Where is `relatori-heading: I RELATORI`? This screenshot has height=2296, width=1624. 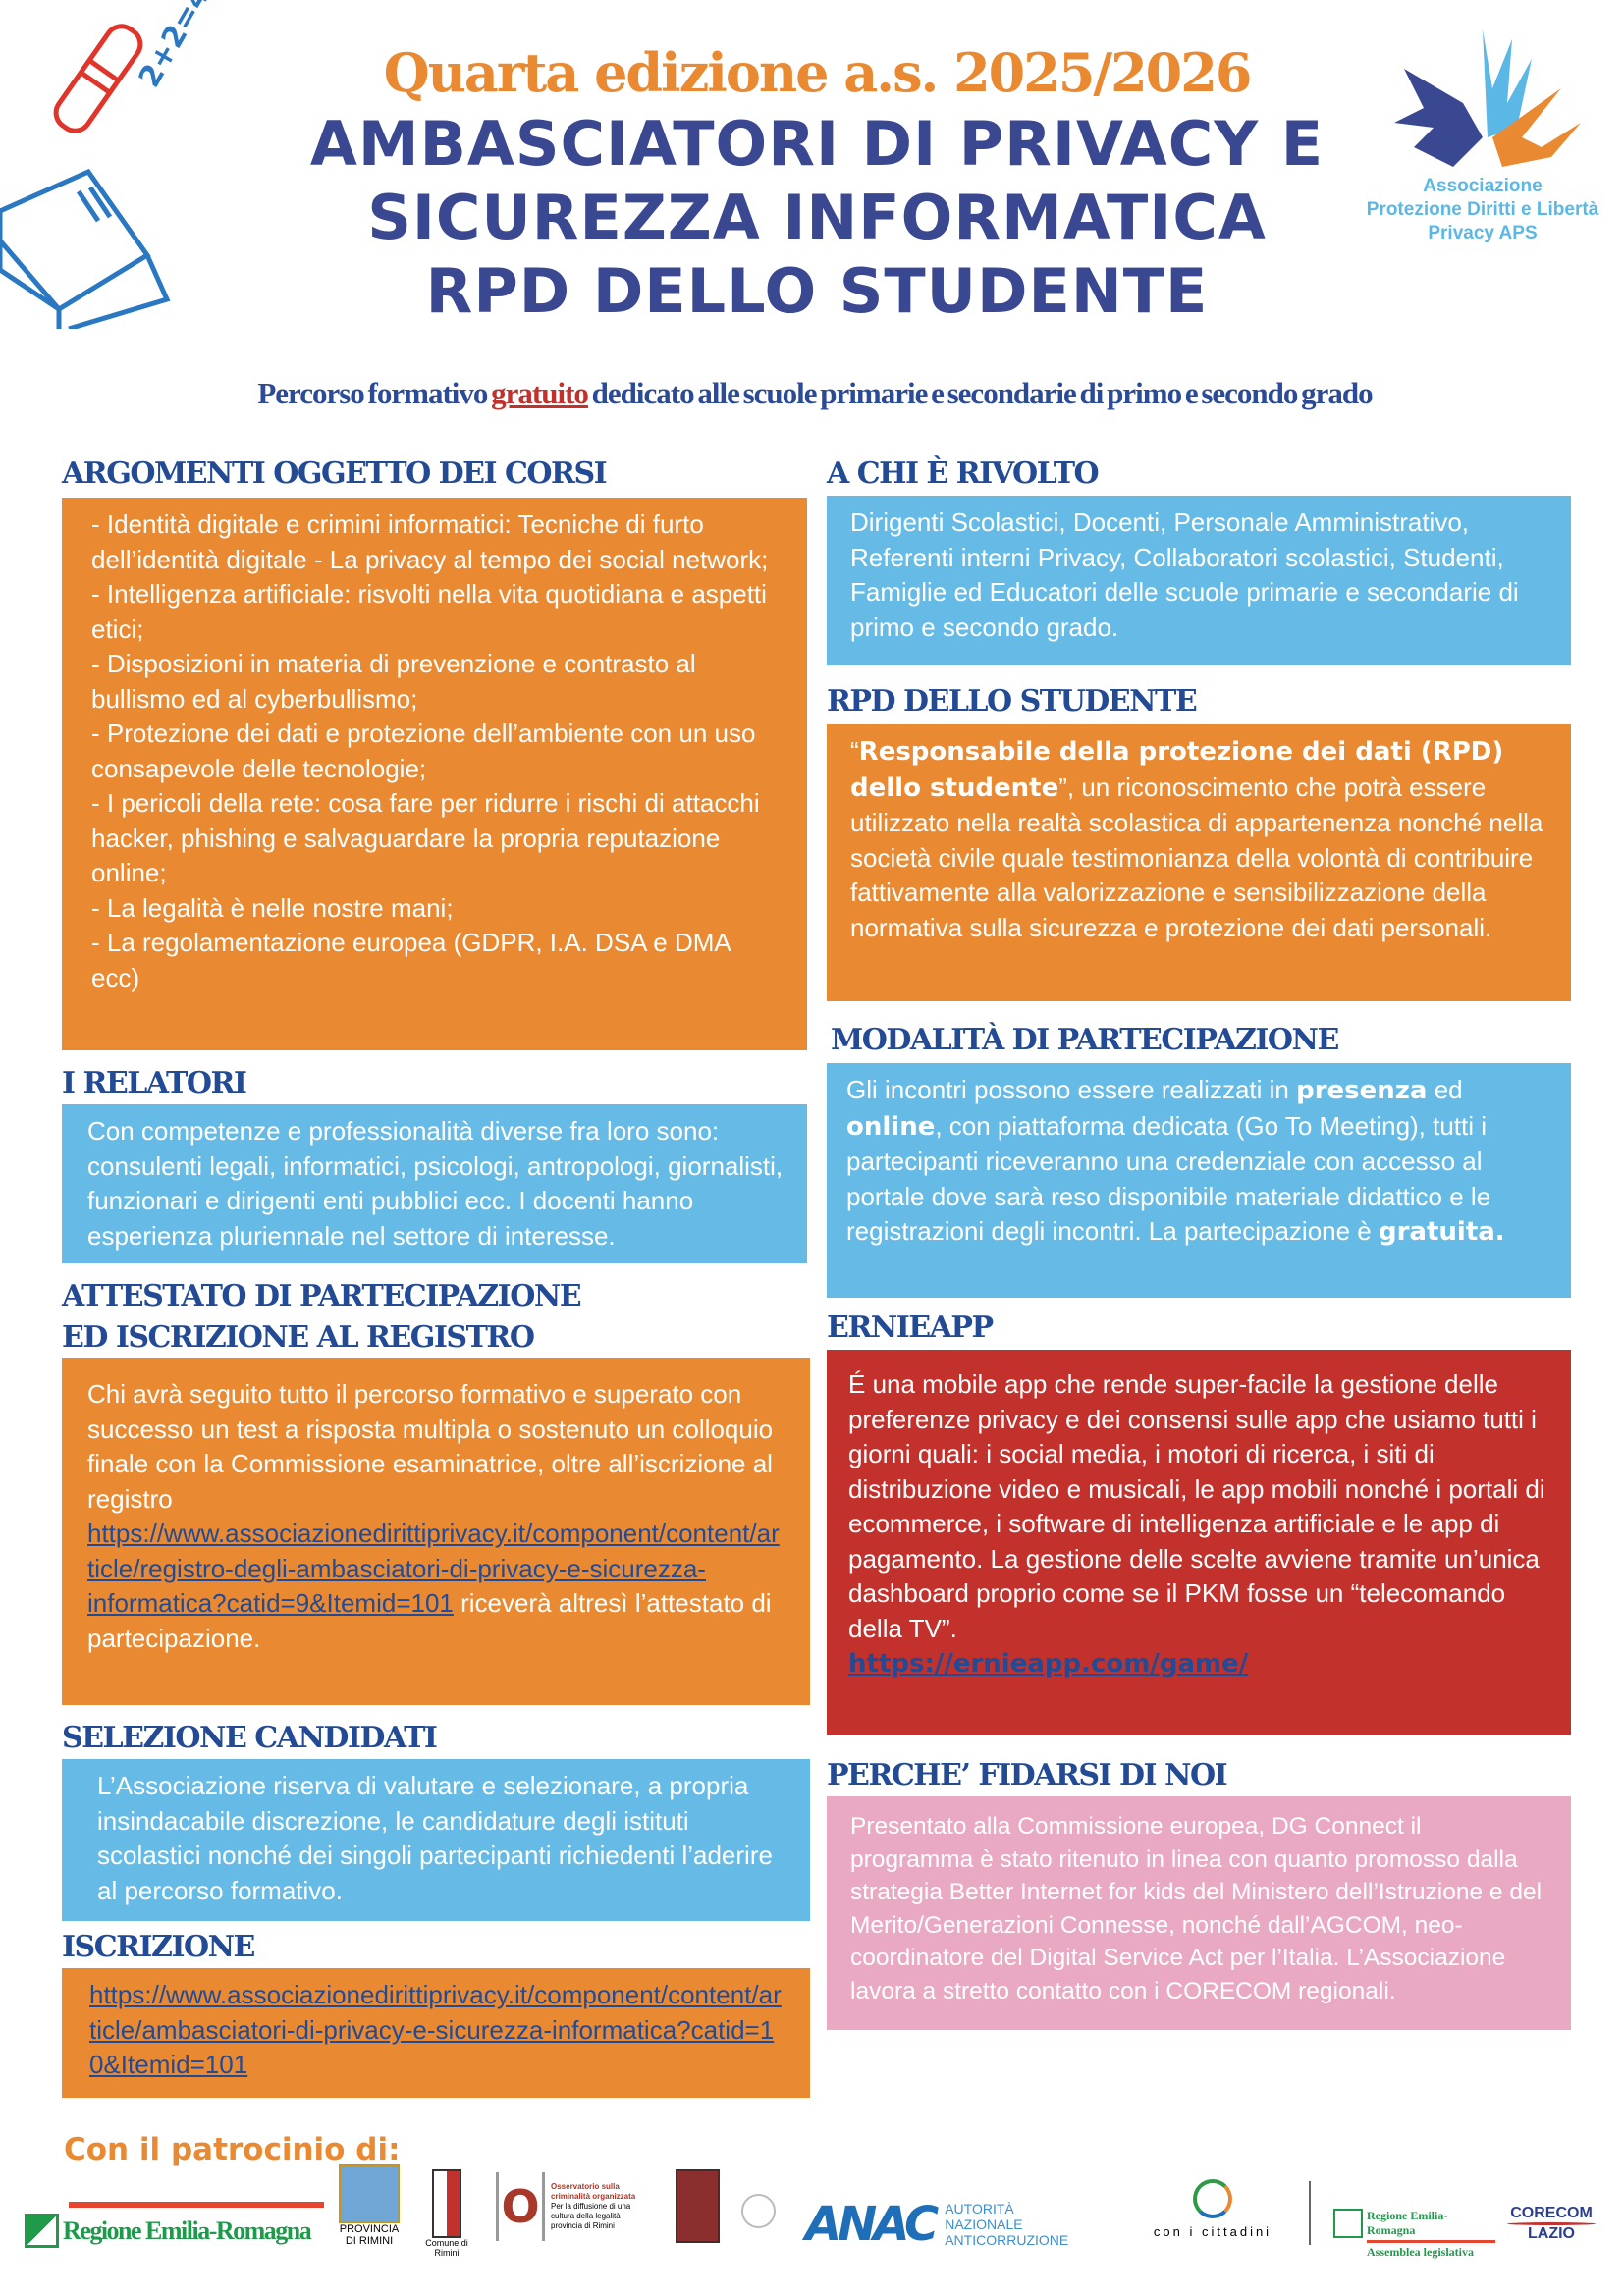 relatori-heading: I RELATORI is located at coordinates (154, 1083).